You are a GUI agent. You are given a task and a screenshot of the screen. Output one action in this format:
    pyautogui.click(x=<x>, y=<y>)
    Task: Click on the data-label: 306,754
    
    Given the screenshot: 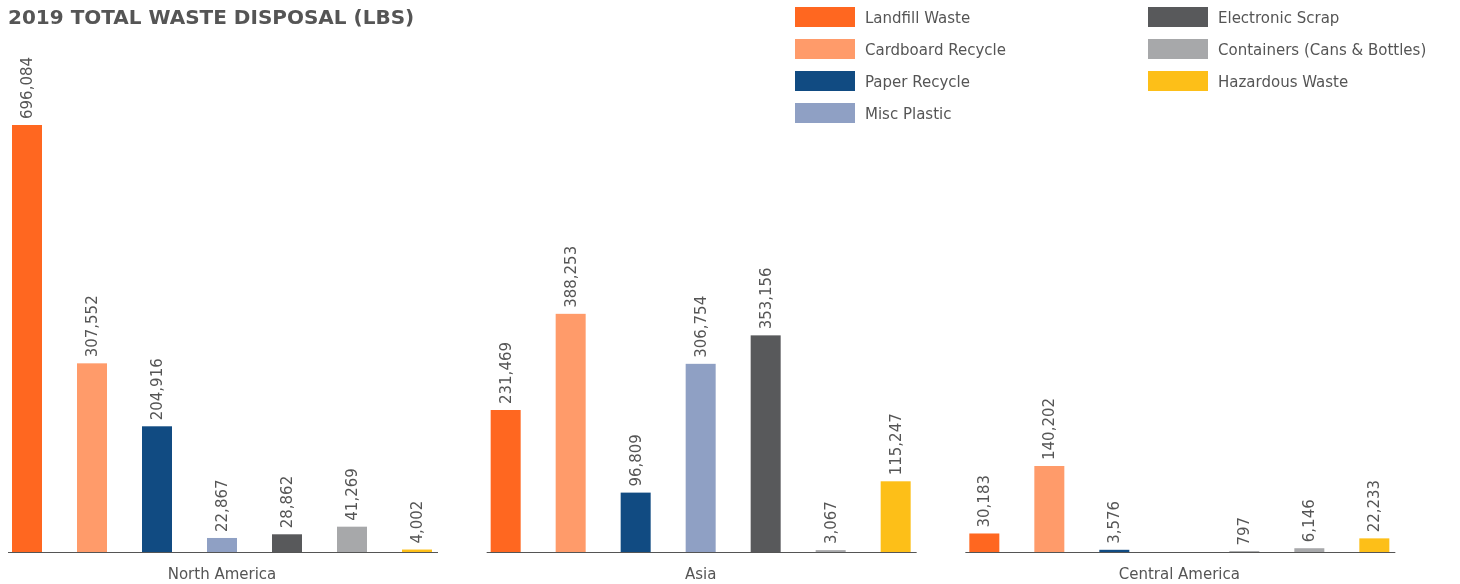 What is the action you would take?
    pyautogui.click(x=700, y=326)
    